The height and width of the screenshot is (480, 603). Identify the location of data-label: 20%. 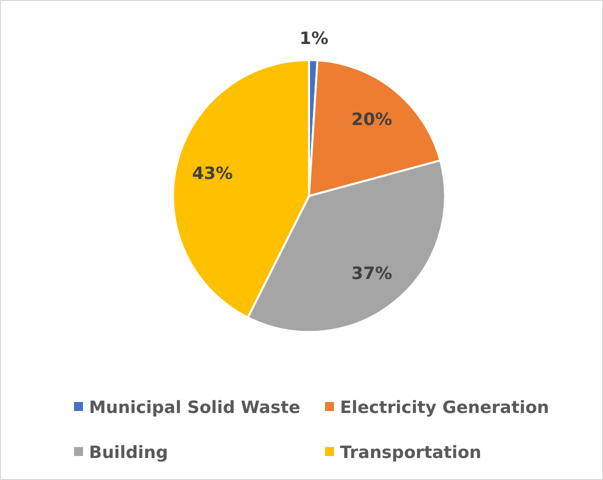
(371, 120).